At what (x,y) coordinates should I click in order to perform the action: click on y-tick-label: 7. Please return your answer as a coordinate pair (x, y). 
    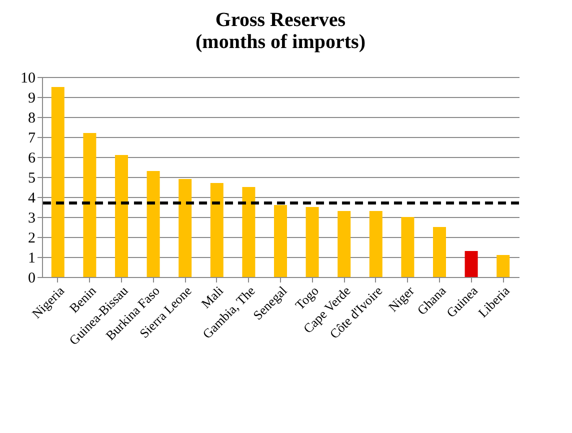
    Looking at the image, I should click on (32, 138).